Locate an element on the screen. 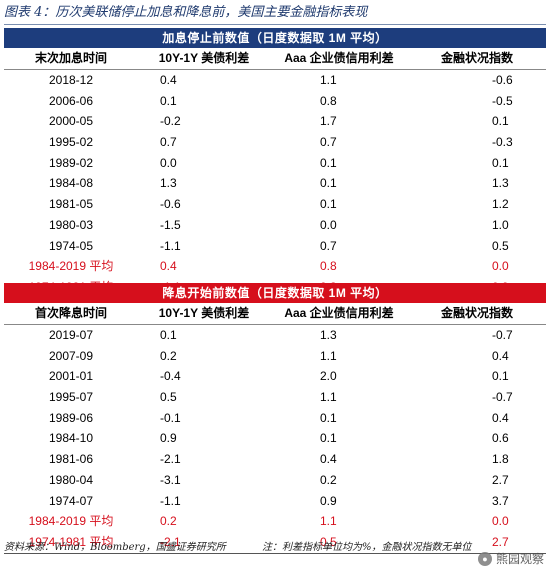 The width and height of the screenshot is (550, 582). table-cell: 2006-06 is located at coordinates (71, 100).